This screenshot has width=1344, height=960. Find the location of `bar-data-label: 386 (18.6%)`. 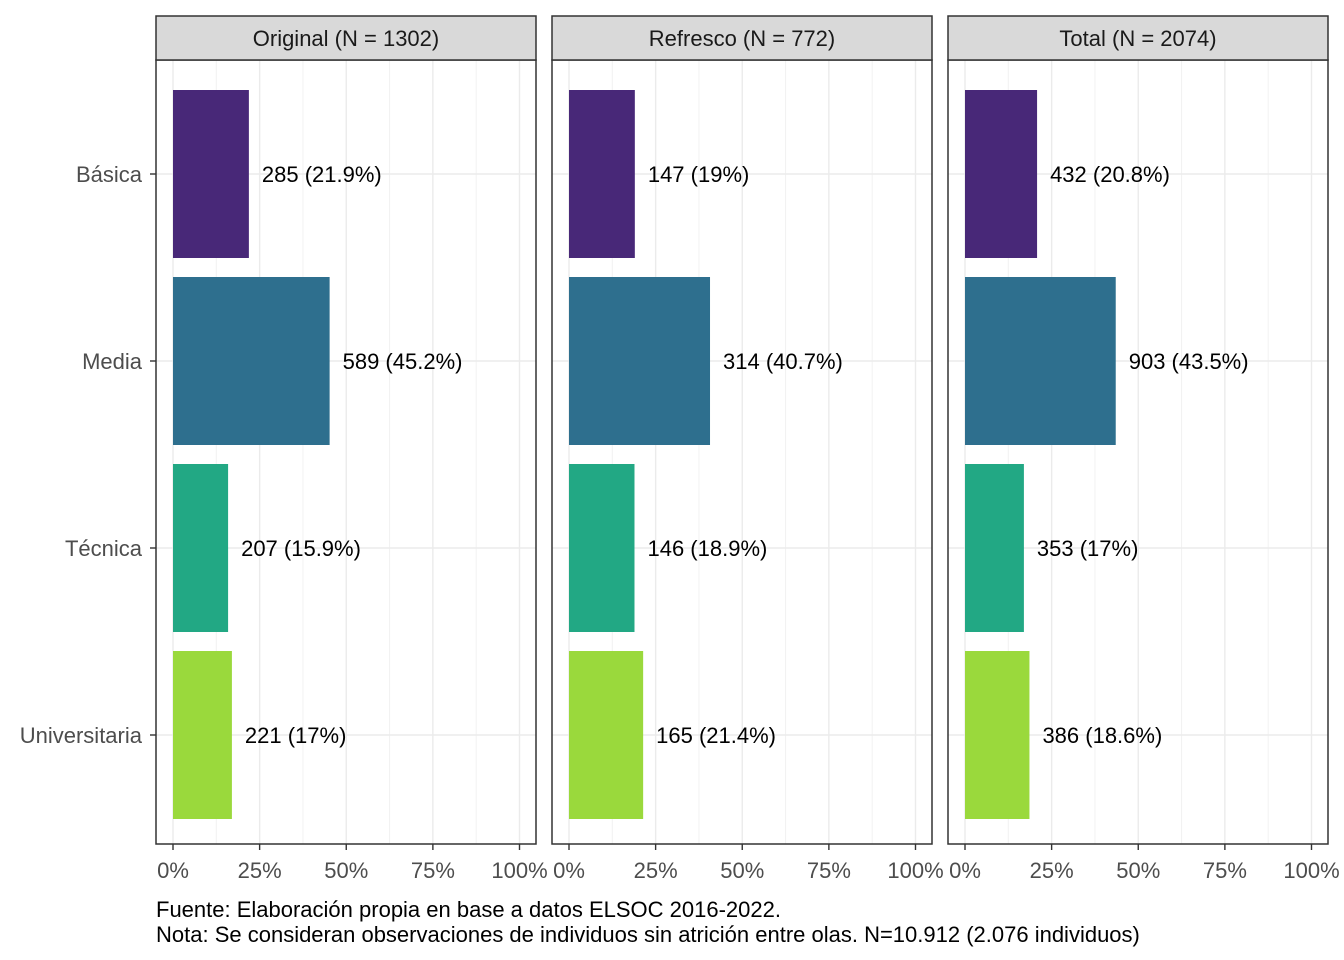

bar-data-label: 386 (18.6%) is located at coordinates (1102, 735).